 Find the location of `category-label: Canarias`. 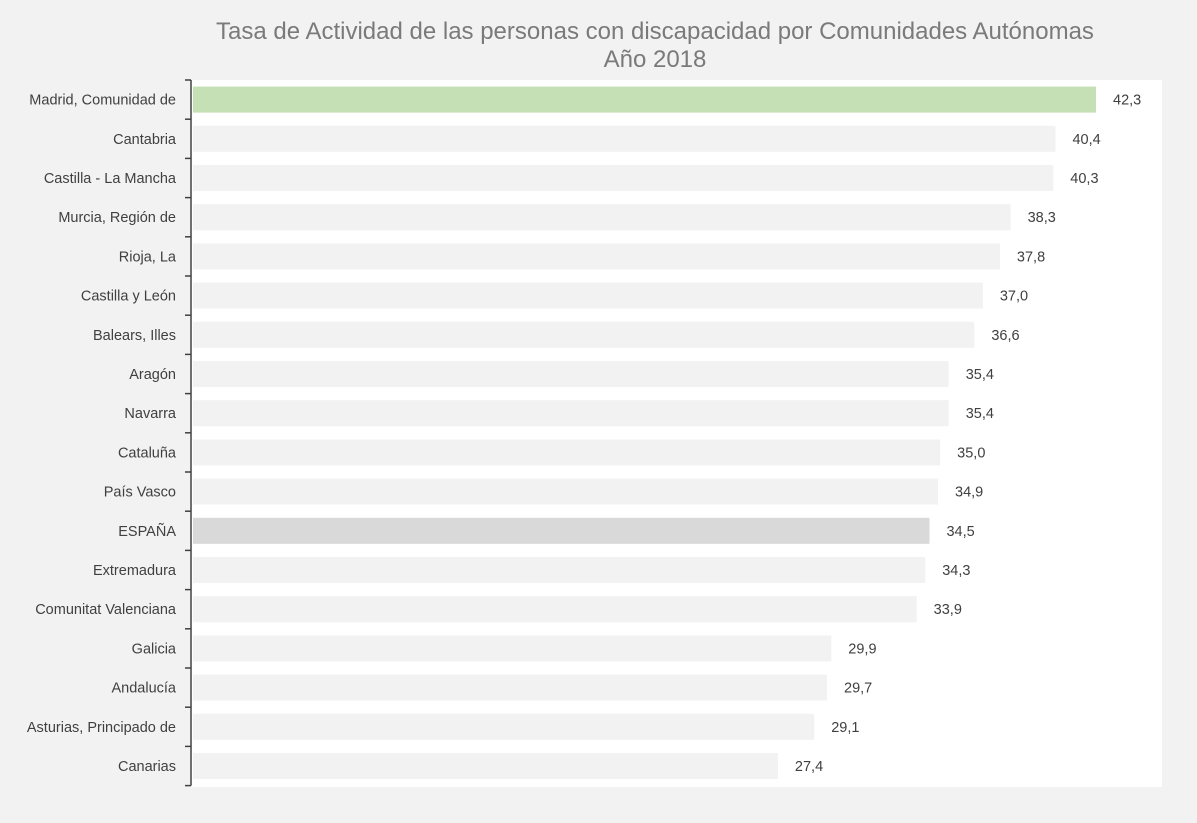

category-label: Canarias is located at coordinates (147, 767).